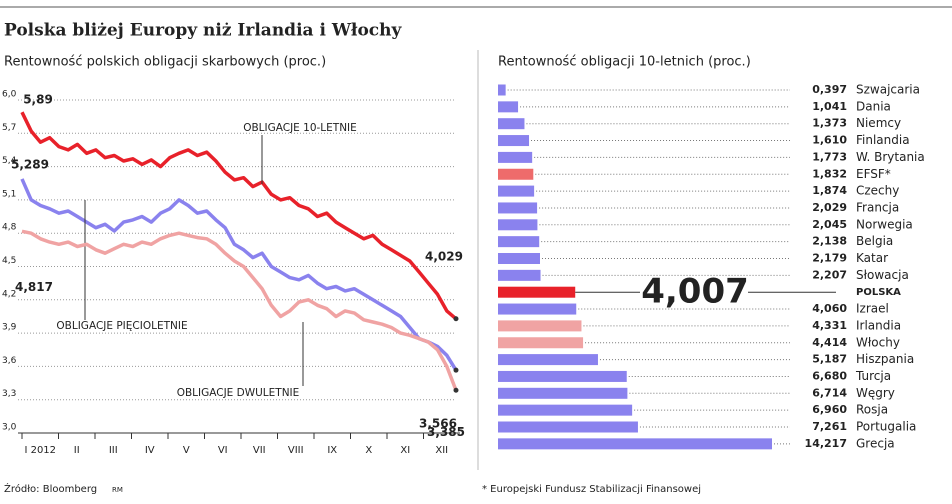 The image size is (952, 504). I want to click on value-label: 1,832, so click(829, 173).